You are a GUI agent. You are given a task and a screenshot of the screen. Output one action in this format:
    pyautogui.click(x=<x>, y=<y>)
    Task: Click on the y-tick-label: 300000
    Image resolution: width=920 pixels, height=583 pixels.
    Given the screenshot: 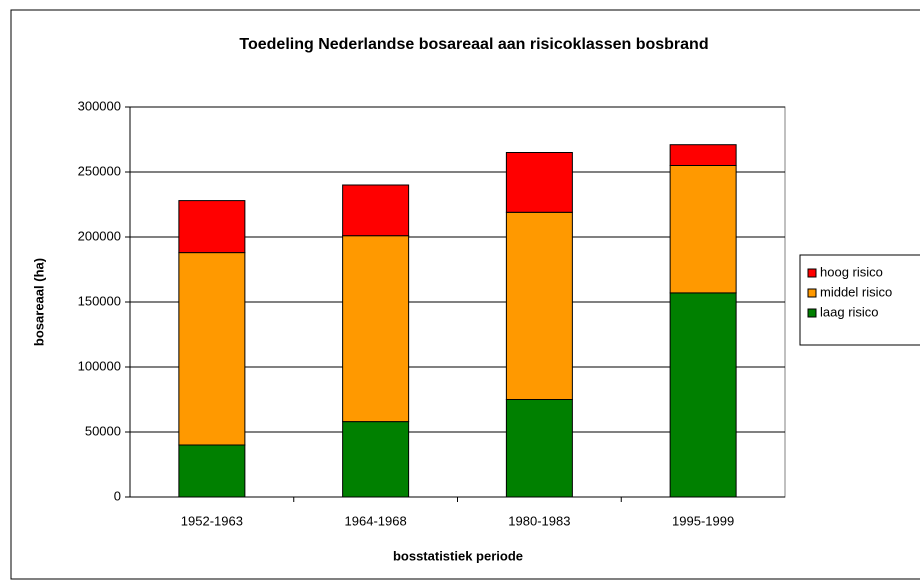 What is the action you would take?
    pyautogui.click(x=99, y=105)
    